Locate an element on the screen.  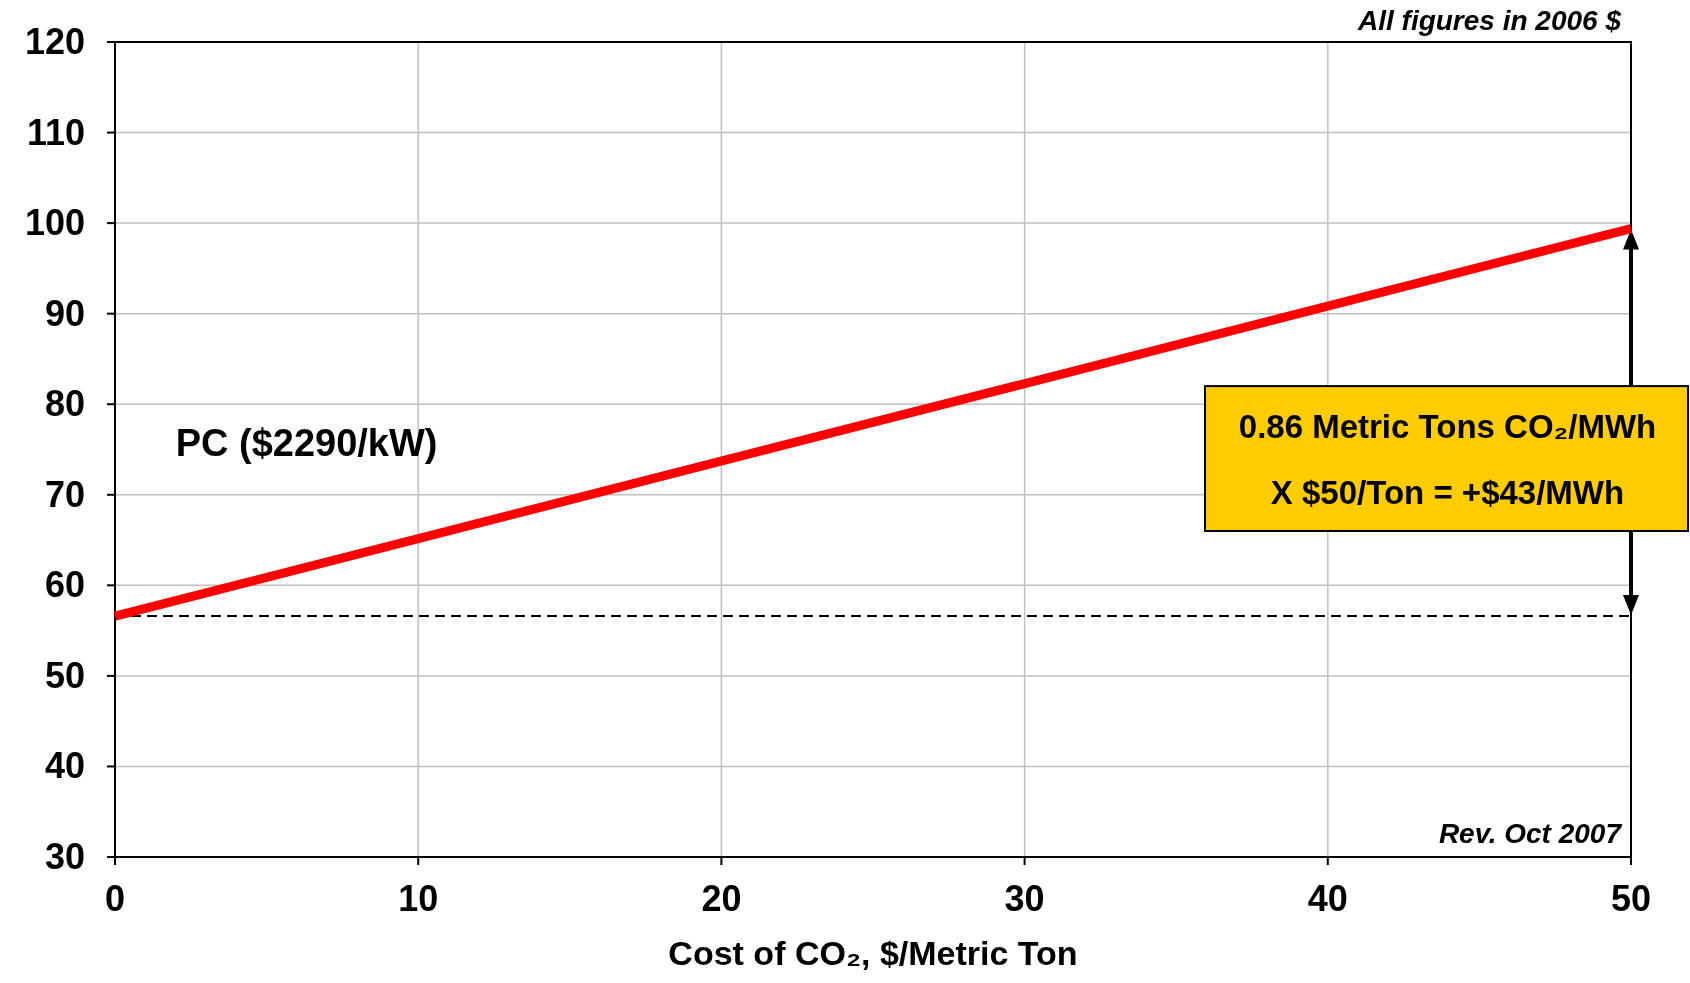
x-tick-label: 50 is located at coordinates (1631, 898).